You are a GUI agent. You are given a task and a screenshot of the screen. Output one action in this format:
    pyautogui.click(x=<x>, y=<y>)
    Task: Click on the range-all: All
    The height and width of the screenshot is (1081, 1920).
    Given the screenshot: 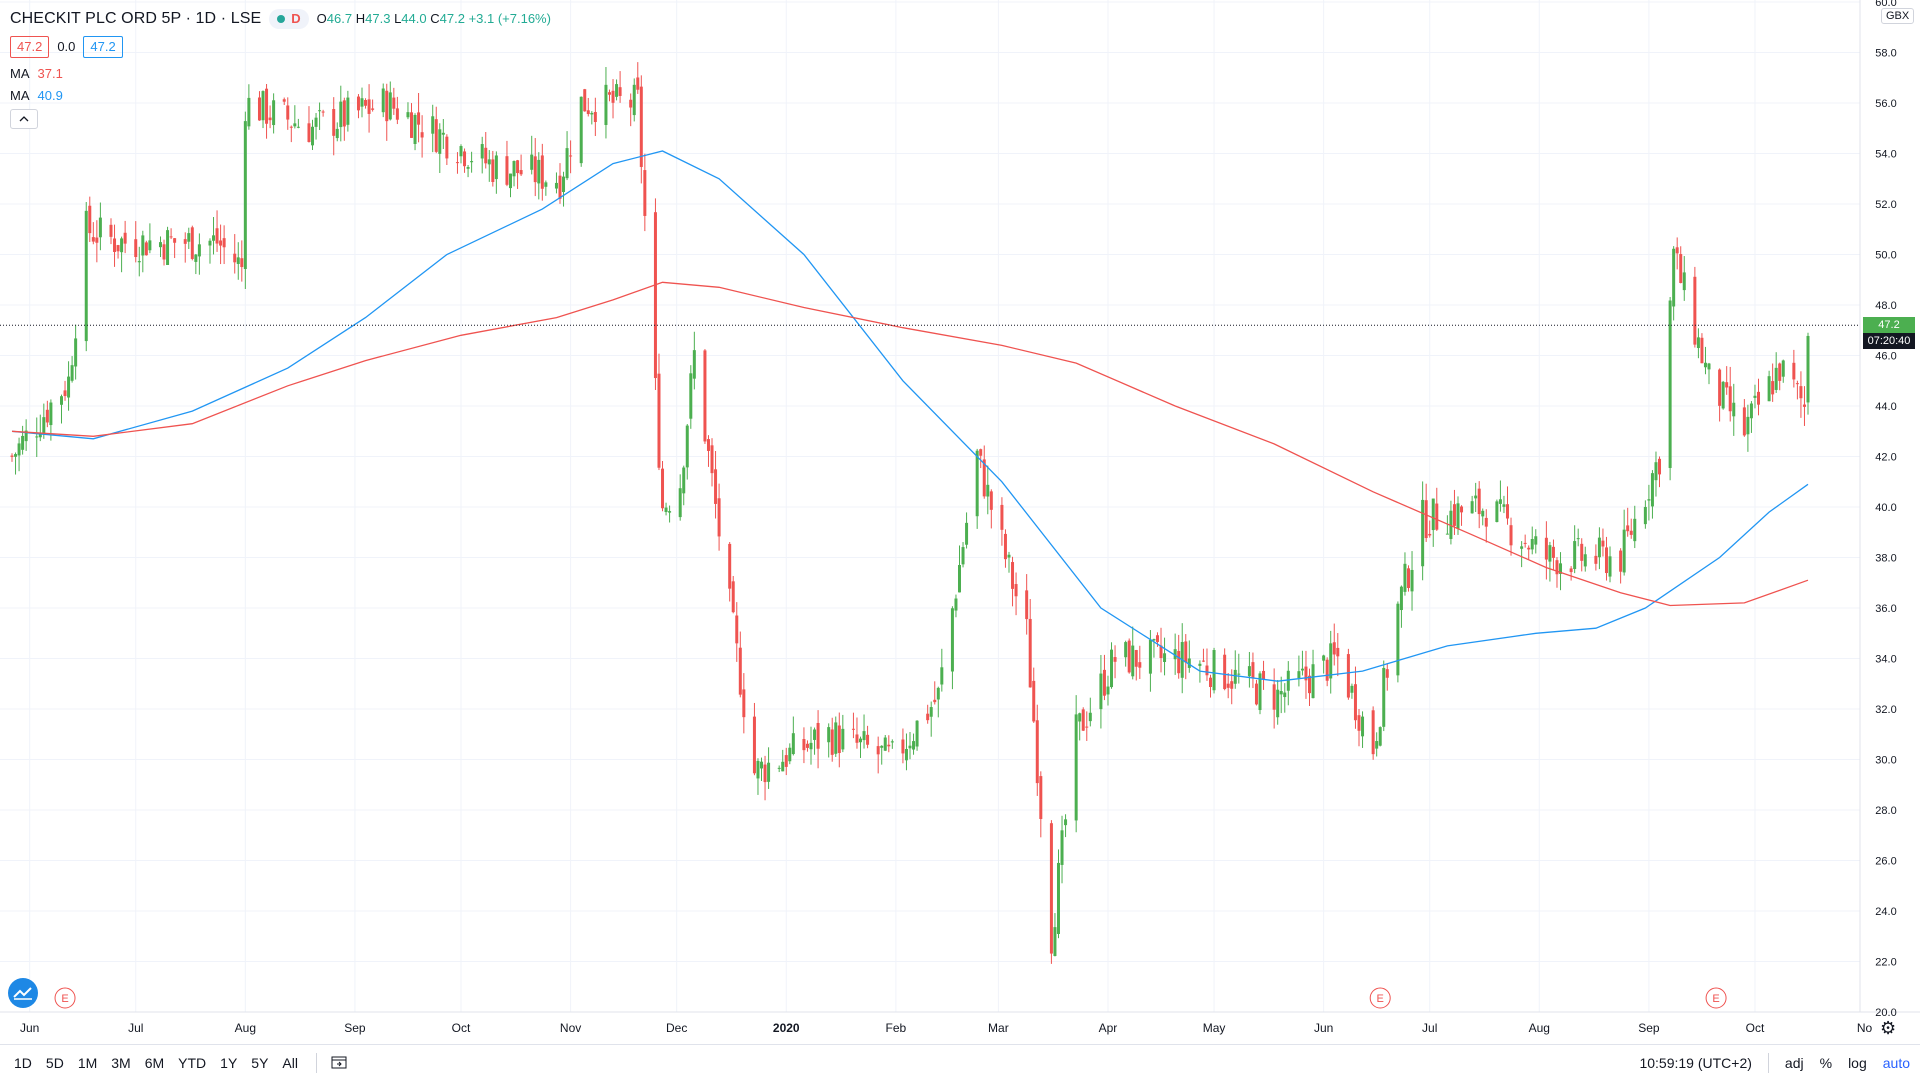 What is the action you would take?
    pyautogui.click(x=290, y=1063)
    